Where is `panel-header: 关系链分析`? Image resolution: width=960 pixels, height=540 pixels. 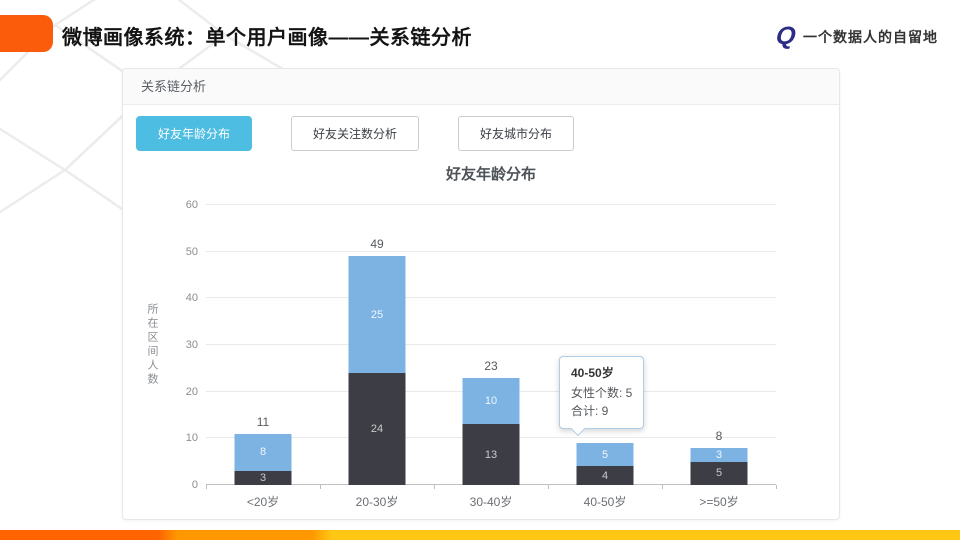 panel-header: 关系链分析 is located at coordinates (481, 87).